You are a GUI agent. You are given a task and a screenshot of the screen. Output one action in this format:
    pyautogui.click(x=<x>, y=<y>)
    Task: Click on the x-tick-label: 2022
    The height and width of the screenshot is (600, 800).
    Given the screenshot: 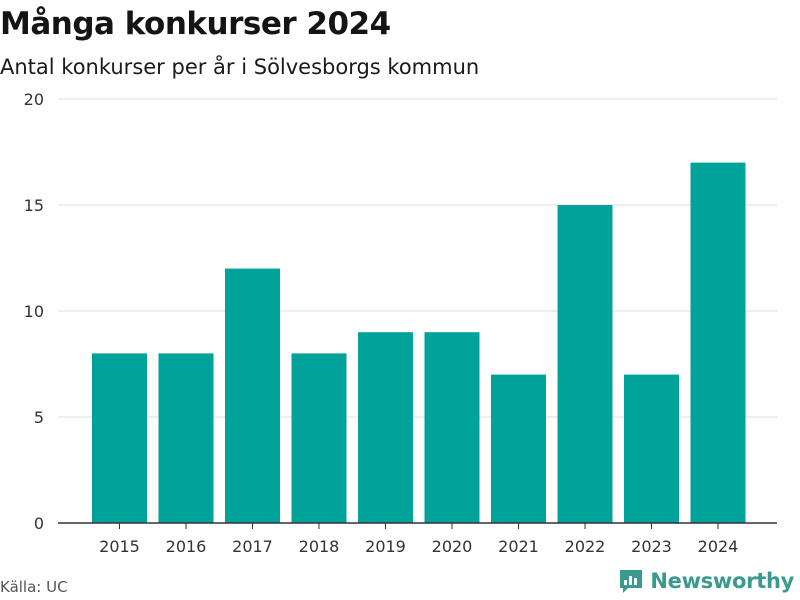 What is the action you would take?
    pyautogui.click(x=585, y=546)
    